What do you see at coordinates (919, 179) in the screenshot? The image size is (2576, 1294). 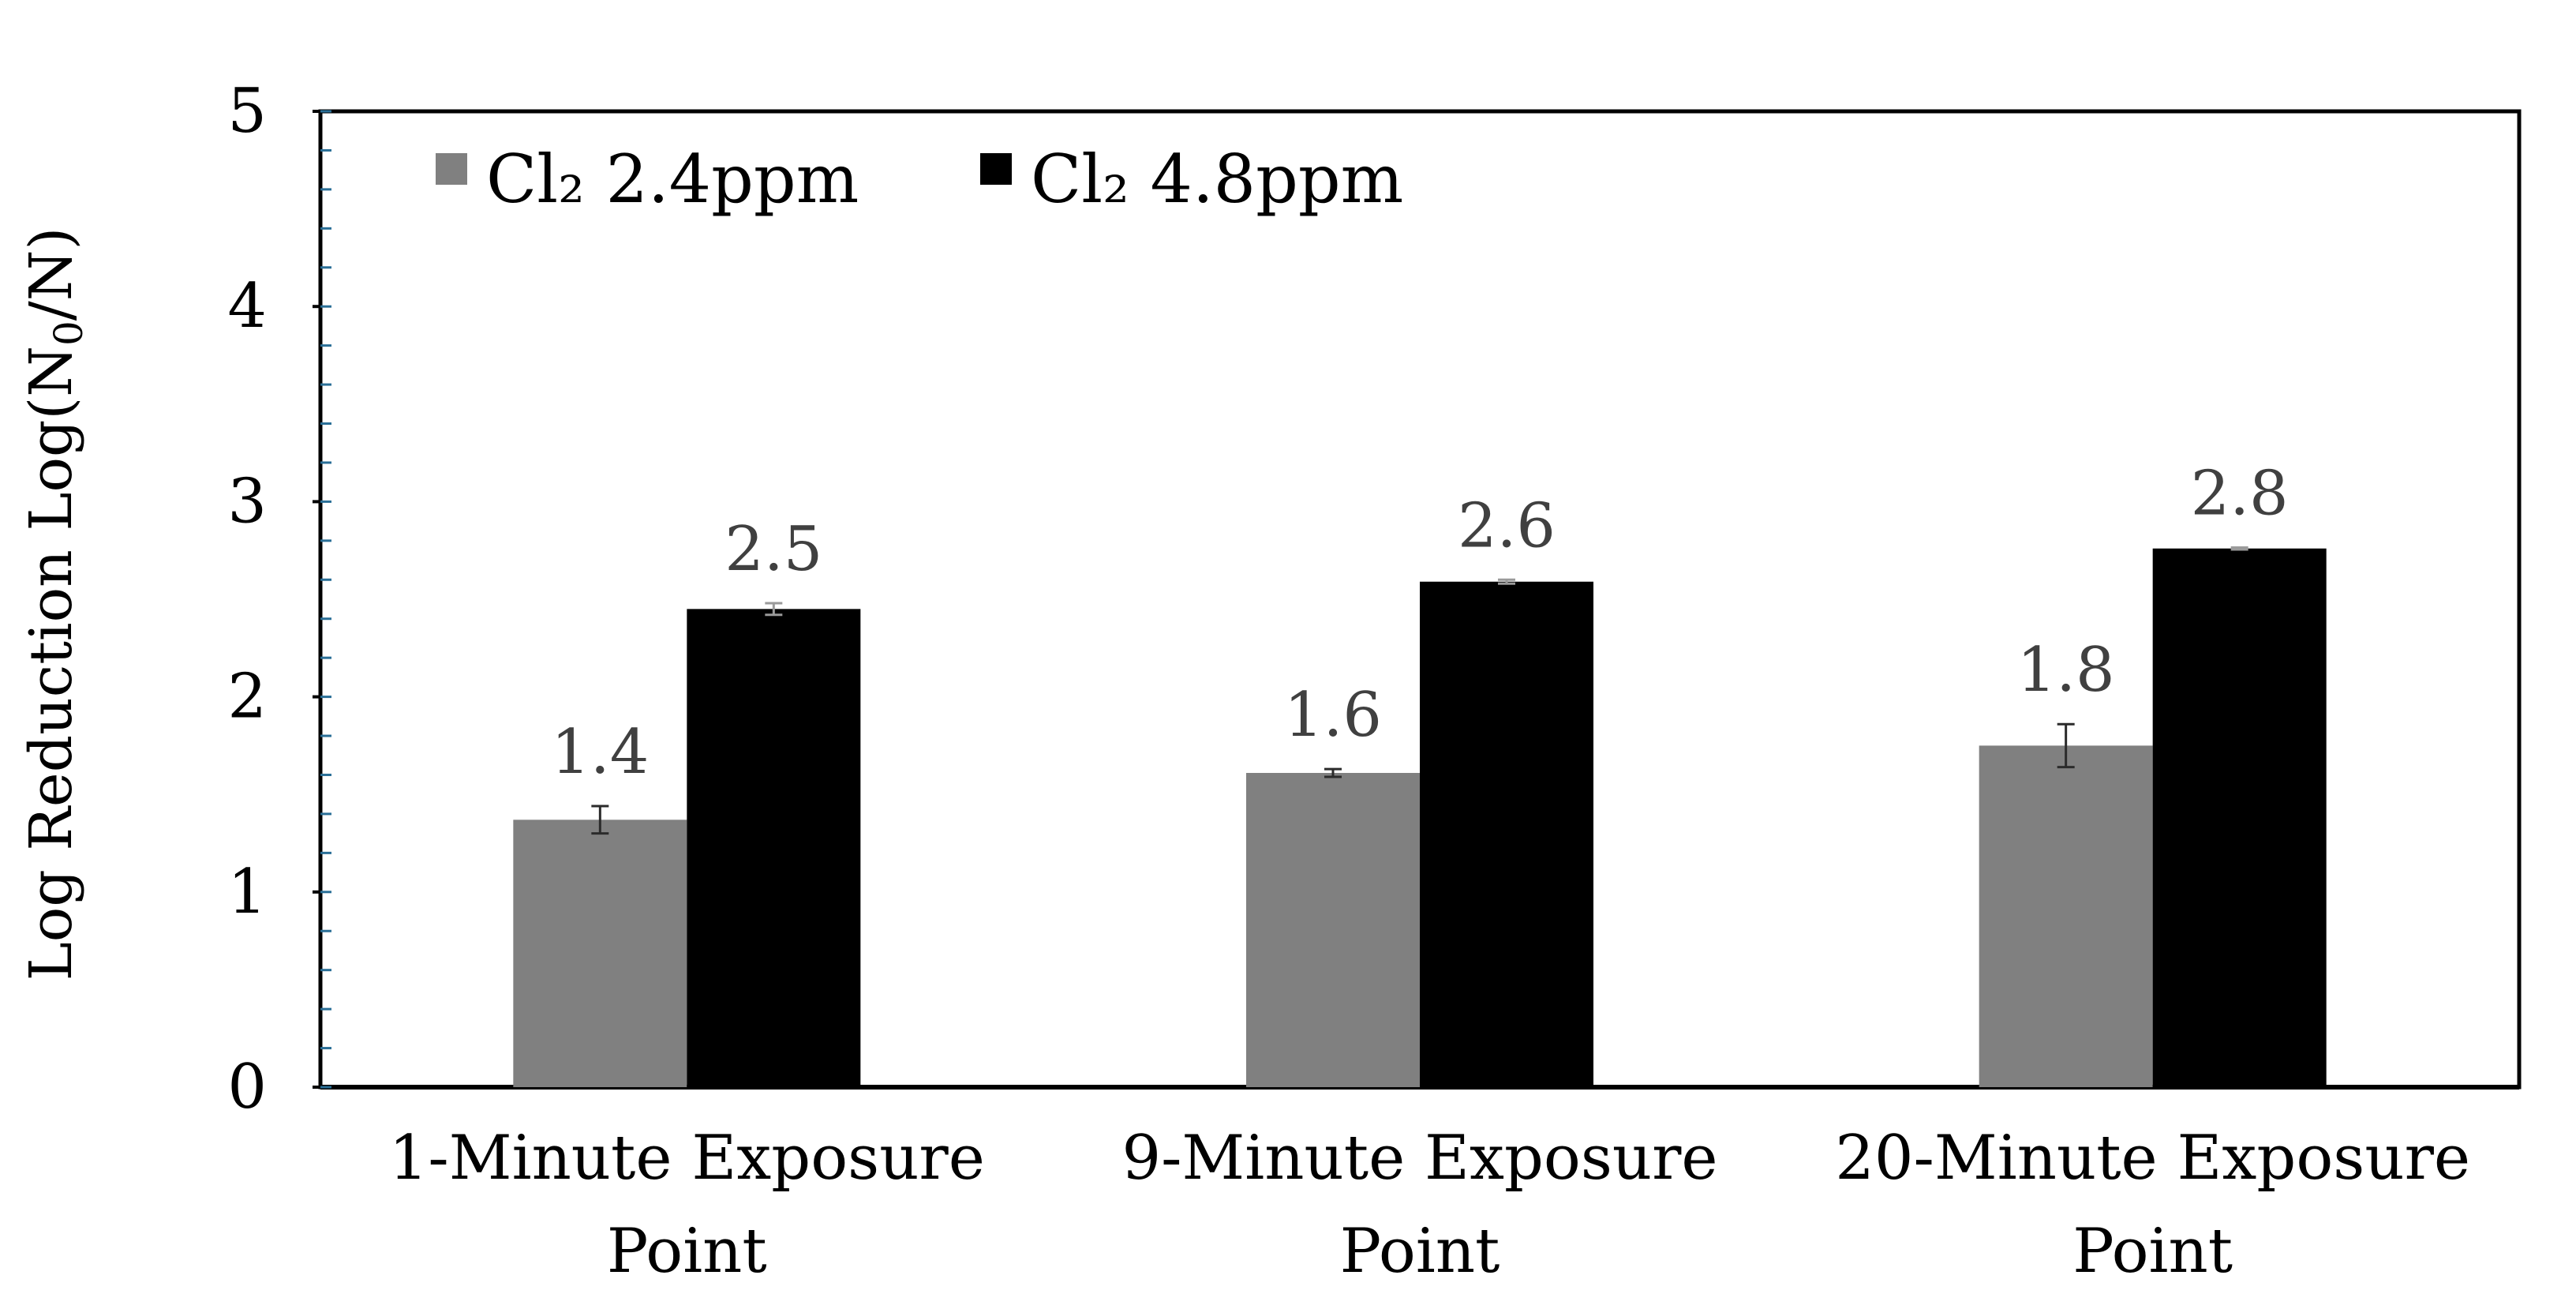 I see `legend: Cl₂ 2.4ppm Cl₂ 4.8ppm` at bounding box center [919, 179].